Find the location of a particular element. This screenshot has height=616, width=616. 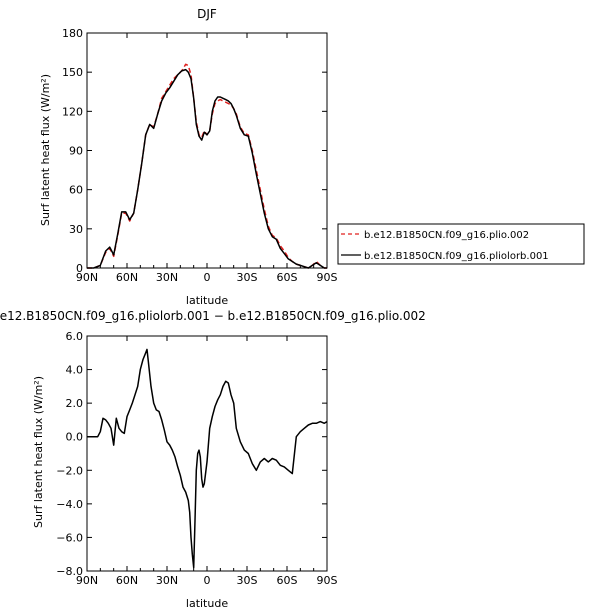

chart-1-x-tick-label: 60S is located at coordinates (287, 277).